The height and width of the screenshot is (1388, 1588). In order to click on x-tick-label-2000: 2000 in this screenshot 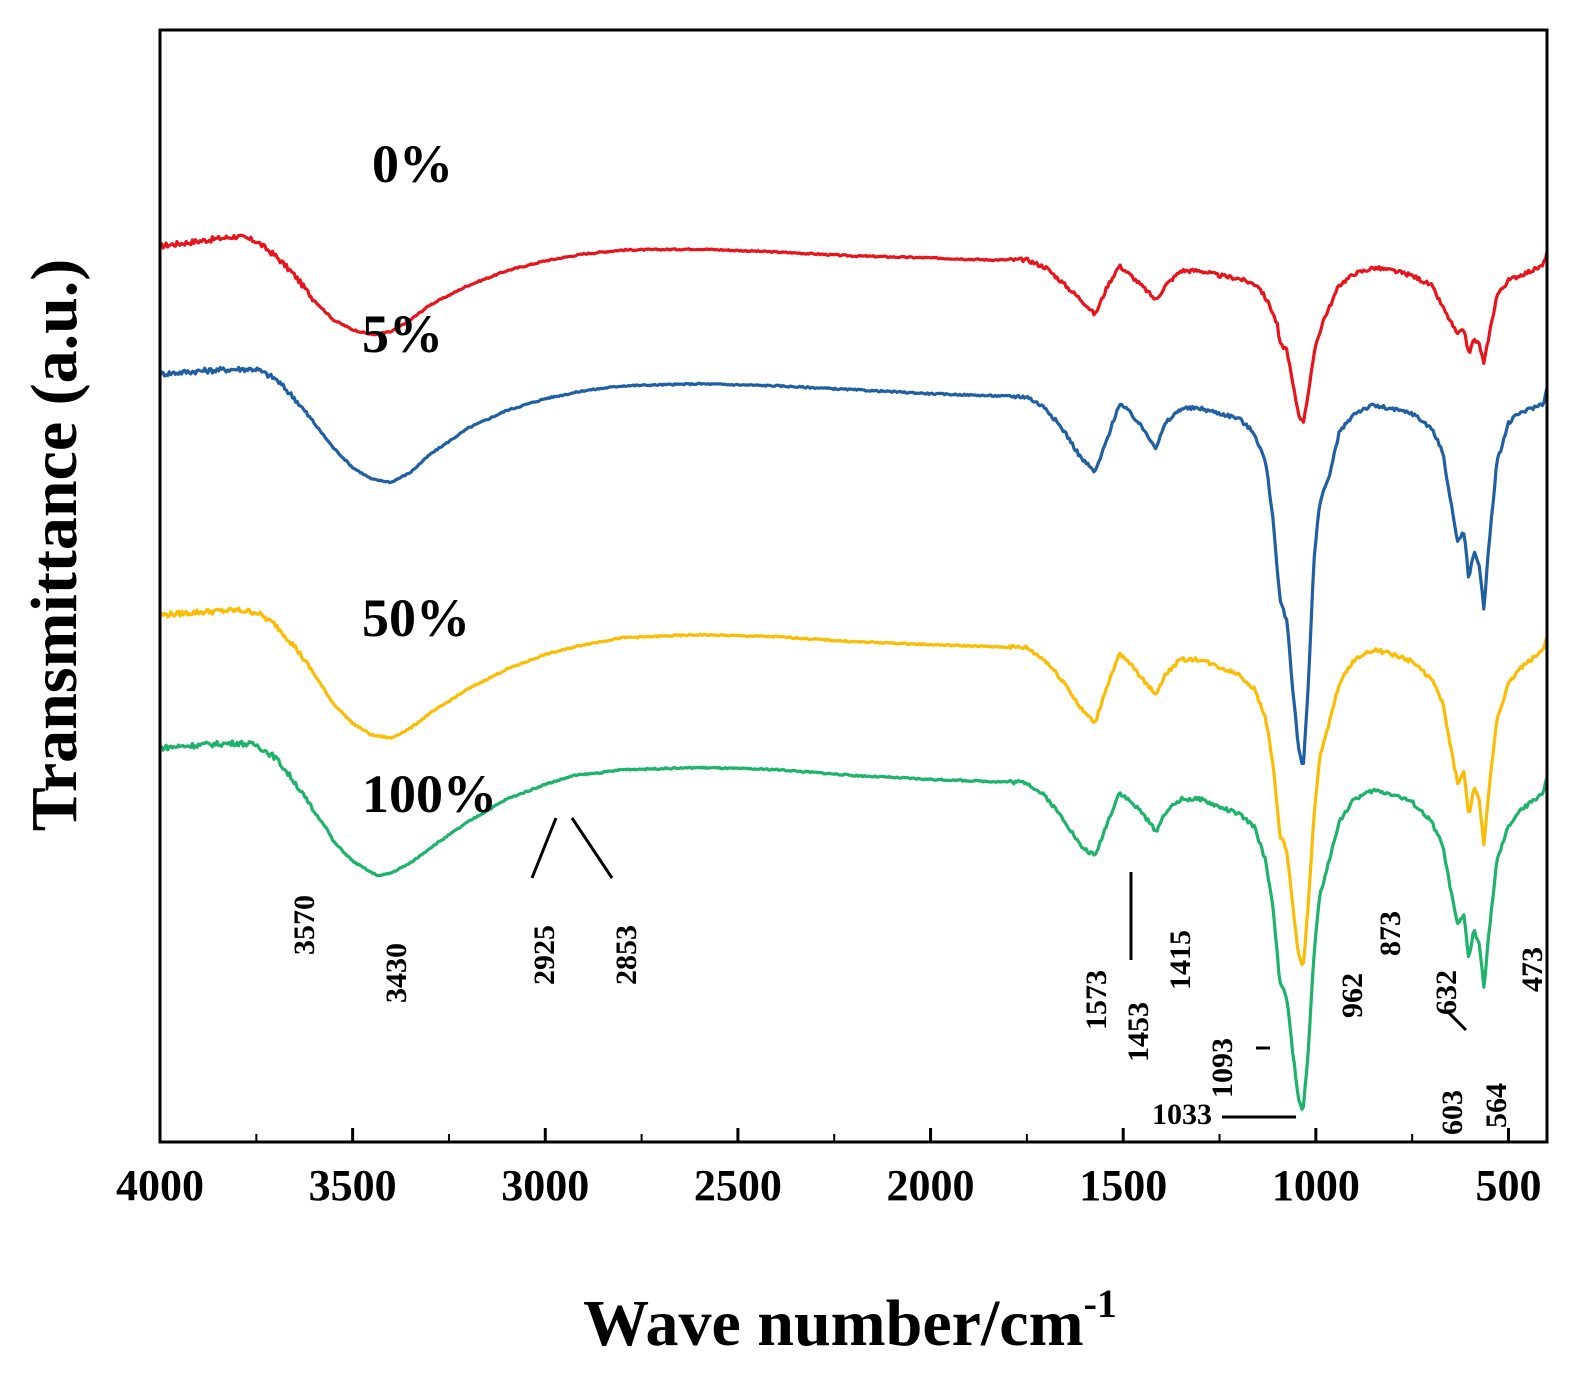, I will do `click(931, 1185)`.